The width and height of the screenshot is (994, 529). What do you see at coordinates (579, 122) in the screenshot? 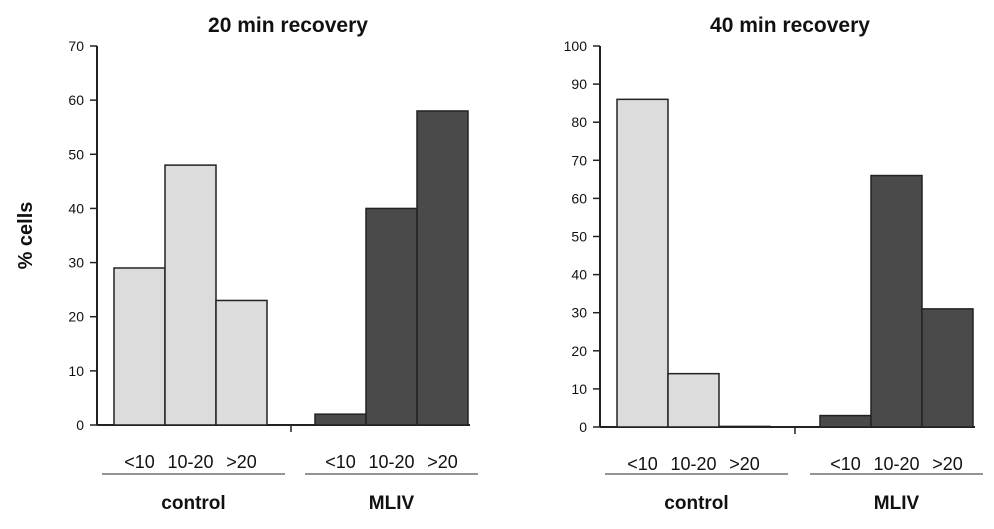
I see `y-tick-label: 80` at bounding box center [579, 122].